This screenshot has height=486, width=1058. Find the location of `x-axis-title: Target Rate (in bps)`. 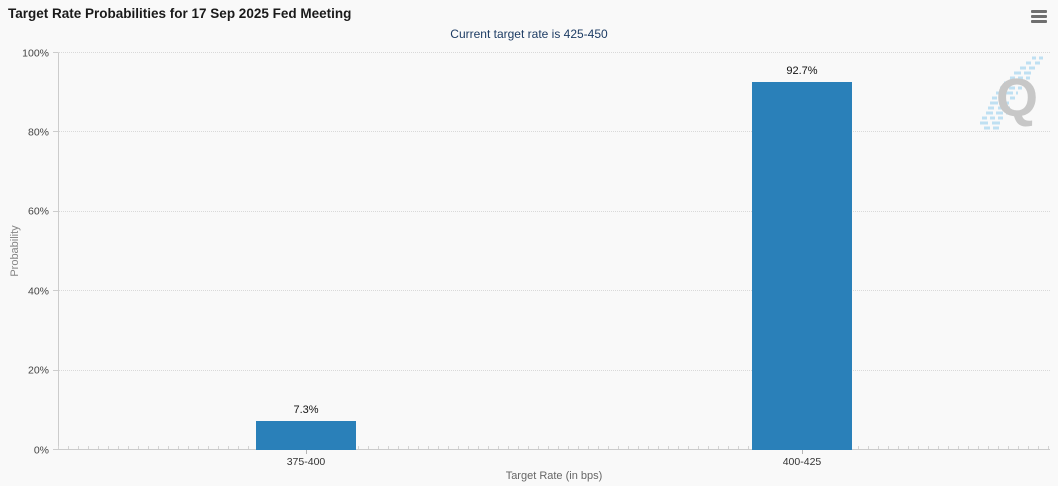

x-axis-title: Target Rate (in bps) is located at coordinates (554, 476).